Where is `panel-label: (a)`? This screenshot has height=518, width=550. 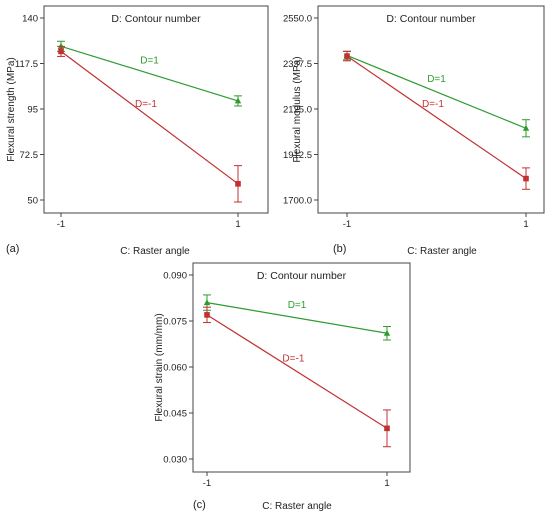
panel-label: (a) is located at coordinates (12, 249).